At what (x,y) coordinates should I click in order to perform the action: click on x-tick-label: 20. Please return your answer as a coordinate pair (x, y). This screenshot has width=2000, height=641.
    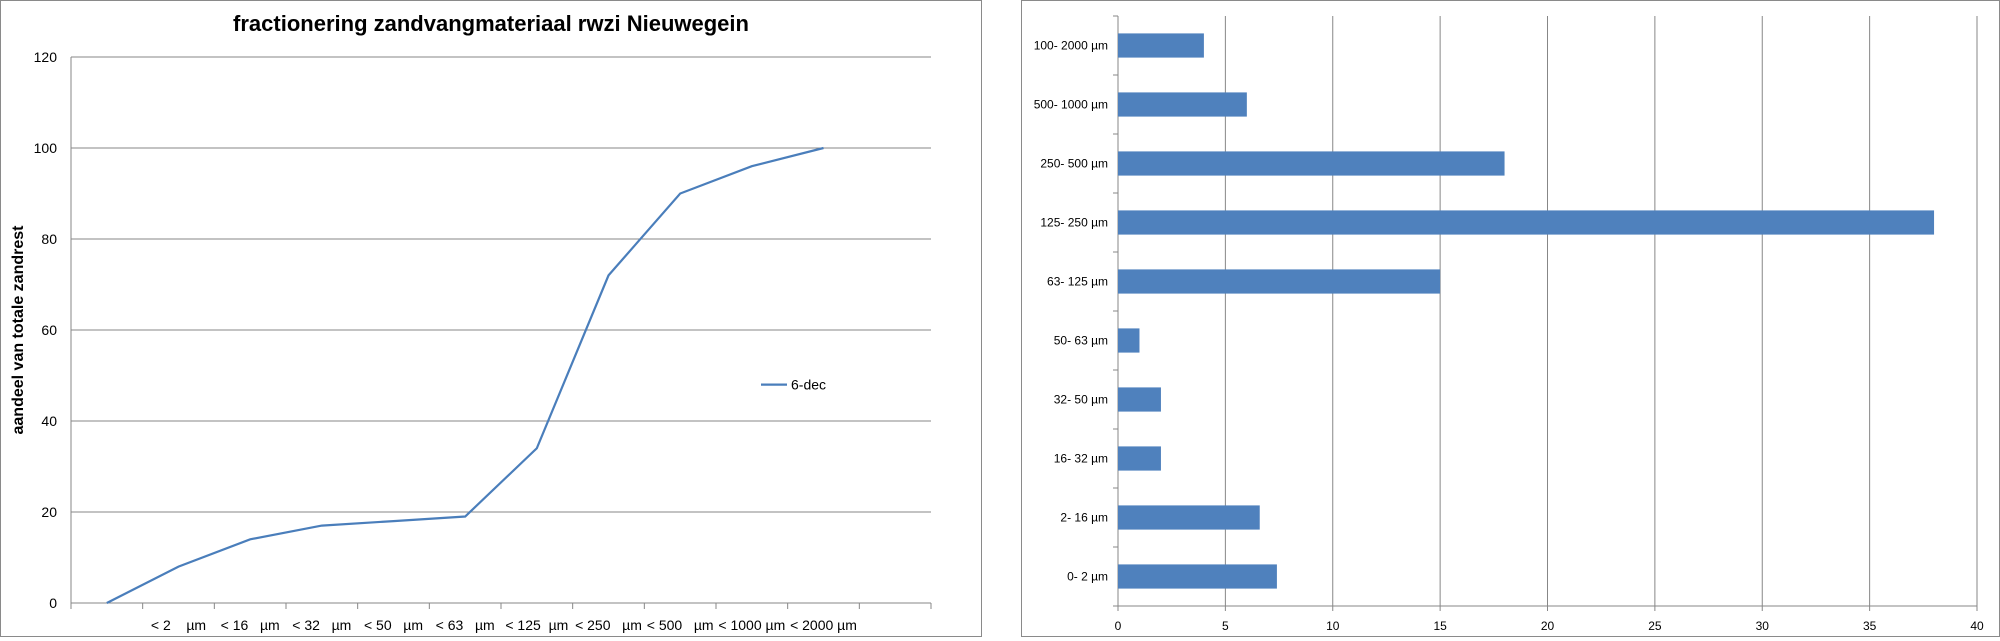
    Looking at the image, I should click on (1548, 626).